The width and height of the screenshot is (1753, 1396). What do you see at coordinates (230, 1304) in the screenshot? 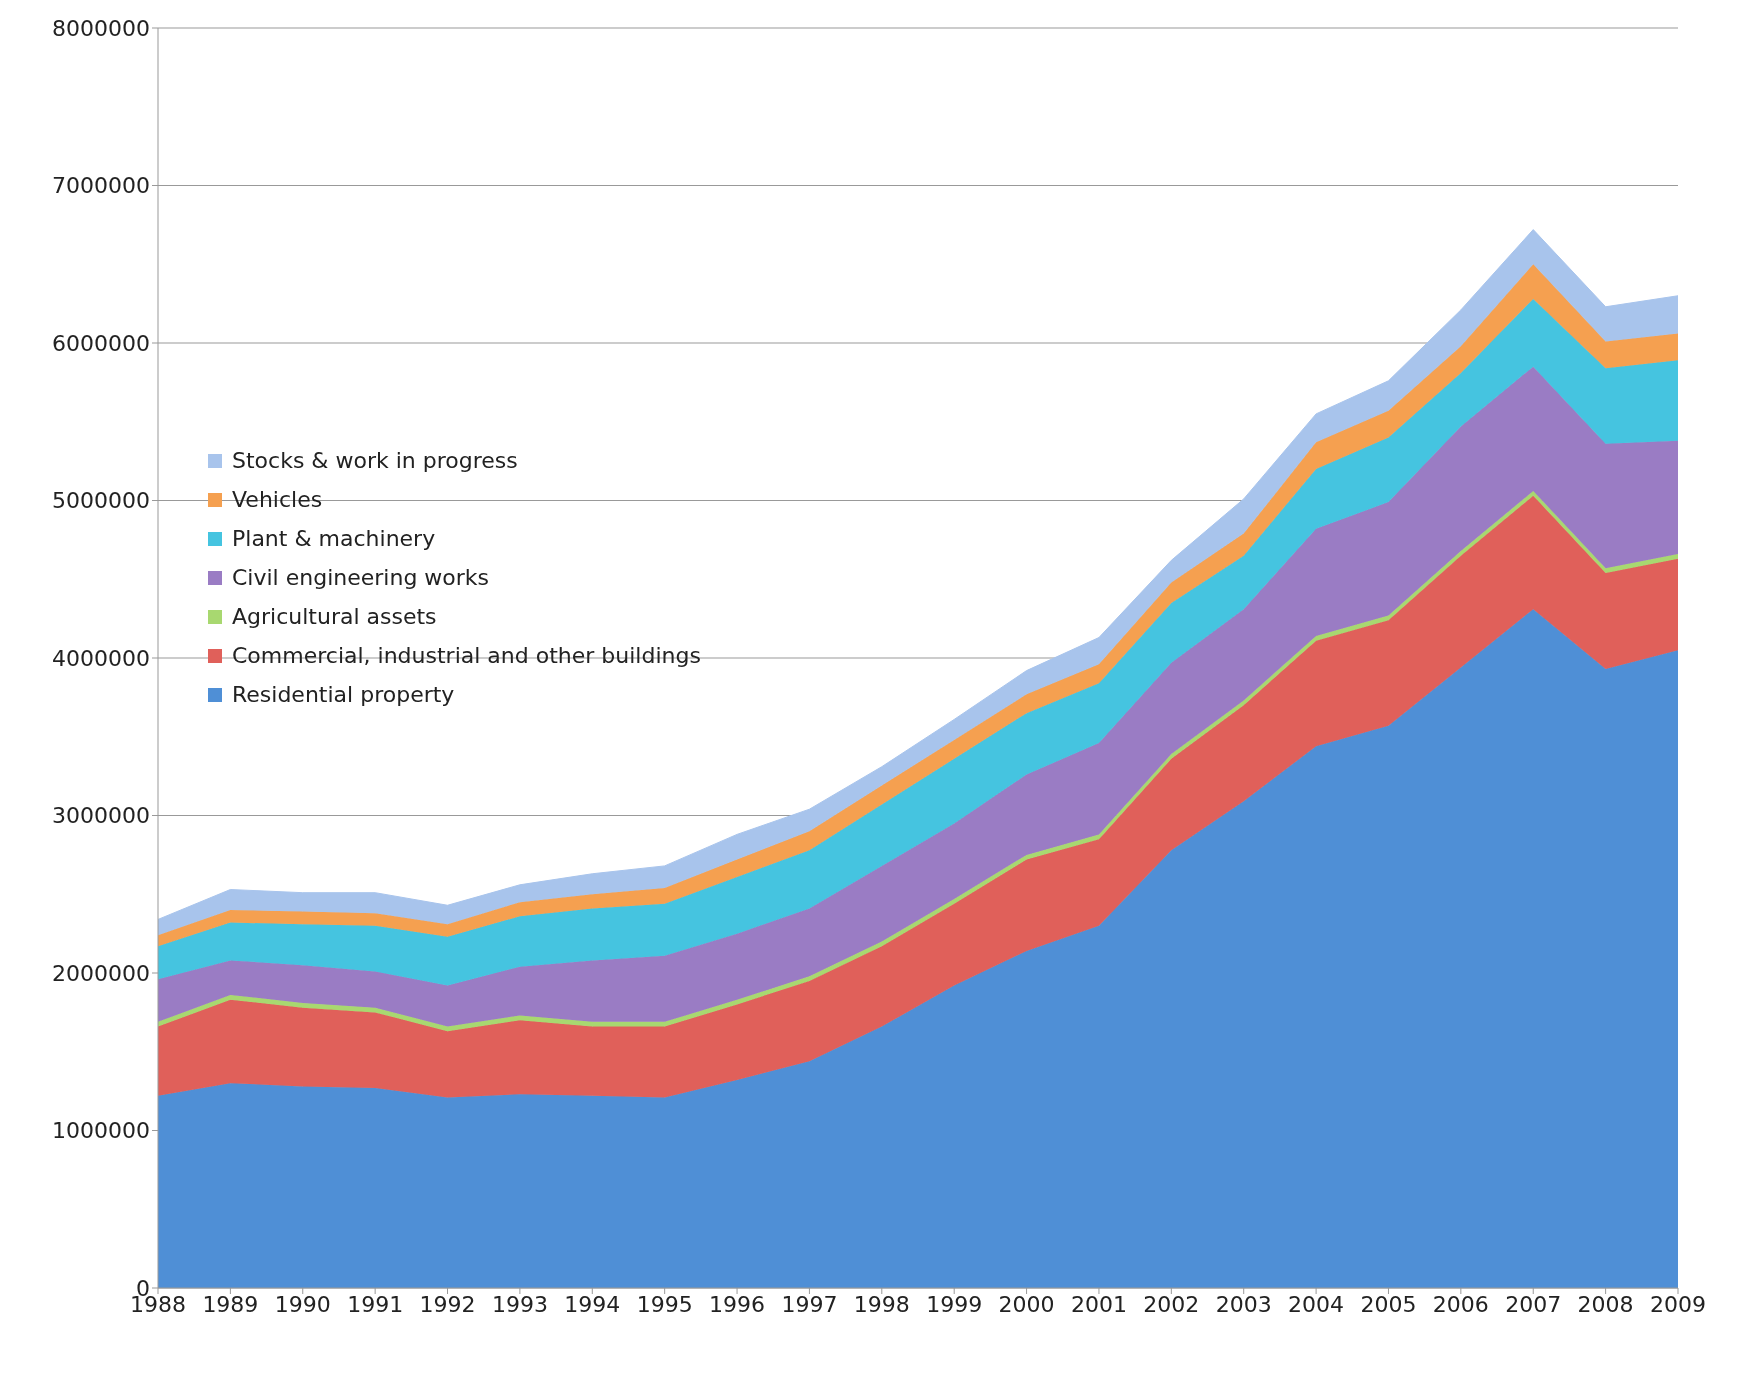
I see `x-tick-label: 1989` at bounding box center [230, 1304].